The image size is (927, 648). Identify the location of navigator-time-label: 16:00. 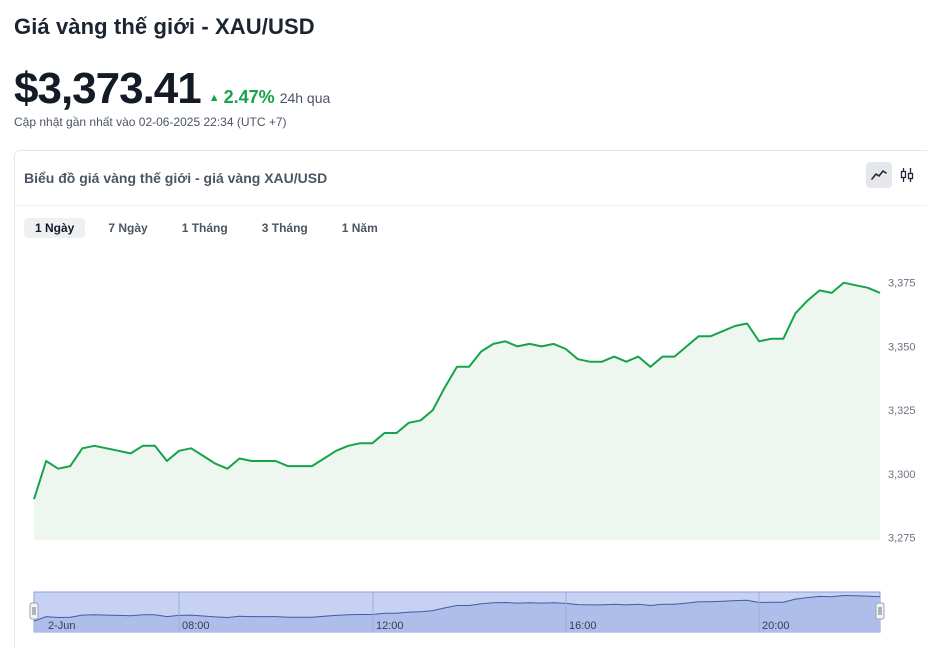
(583, 626).